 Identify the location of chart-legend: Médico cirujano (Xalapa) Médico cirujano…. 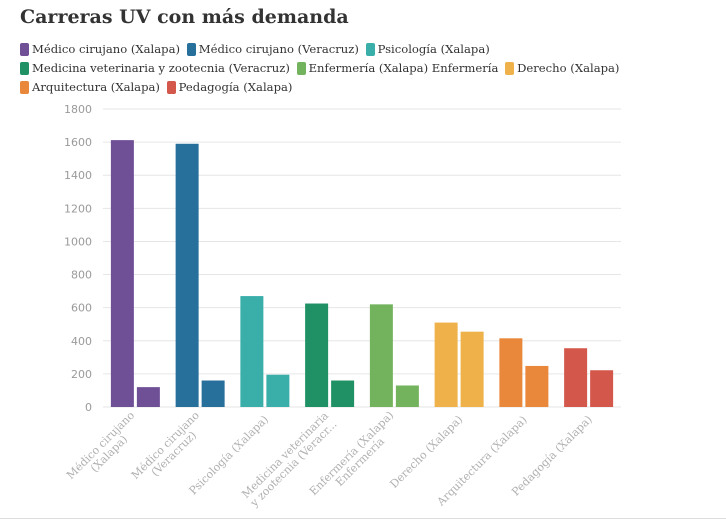
(365, 70).